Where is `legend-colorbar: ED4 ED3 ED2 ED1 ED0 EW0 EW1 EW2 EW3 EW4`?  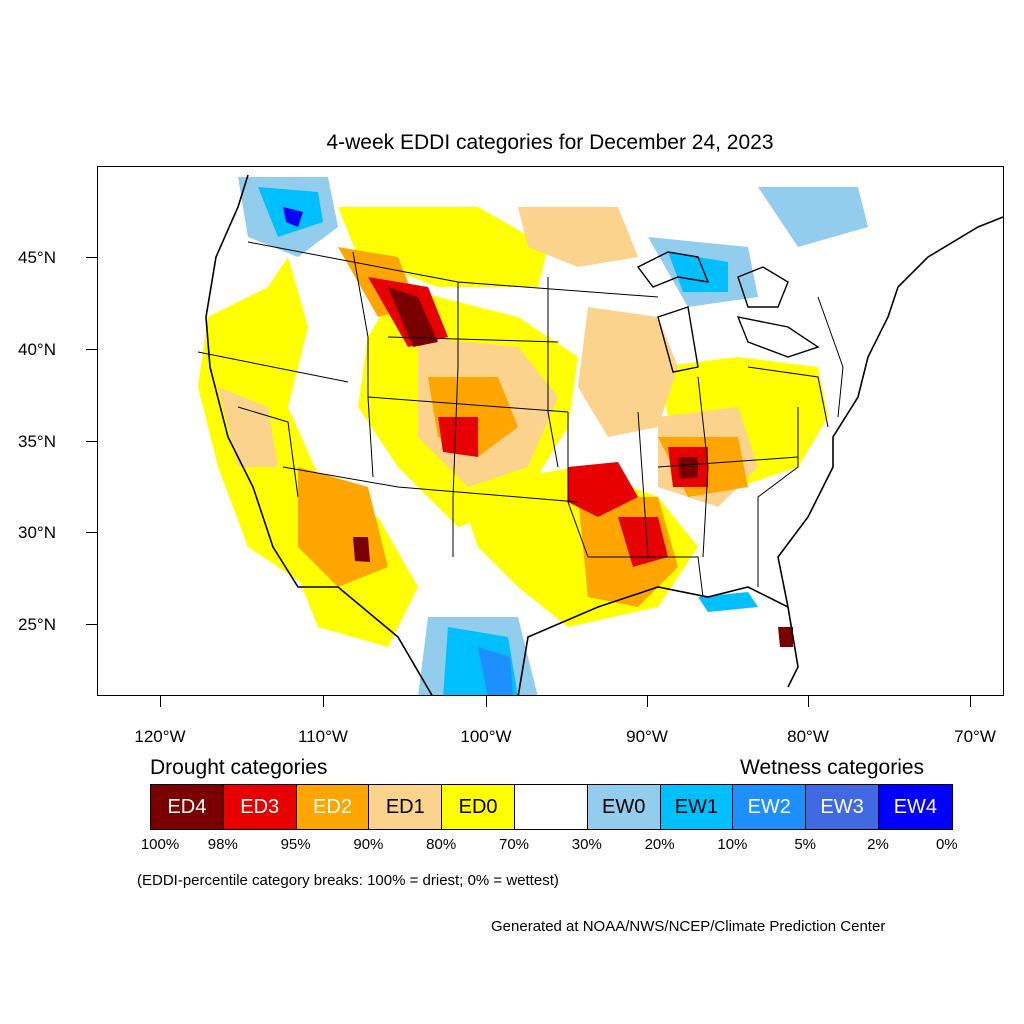
legend-colorbar: ED4 ED3 ED2 ED1 ED0 EW0 EW1 EW2 EW3 EW4 is located at coordinates (551, 807).